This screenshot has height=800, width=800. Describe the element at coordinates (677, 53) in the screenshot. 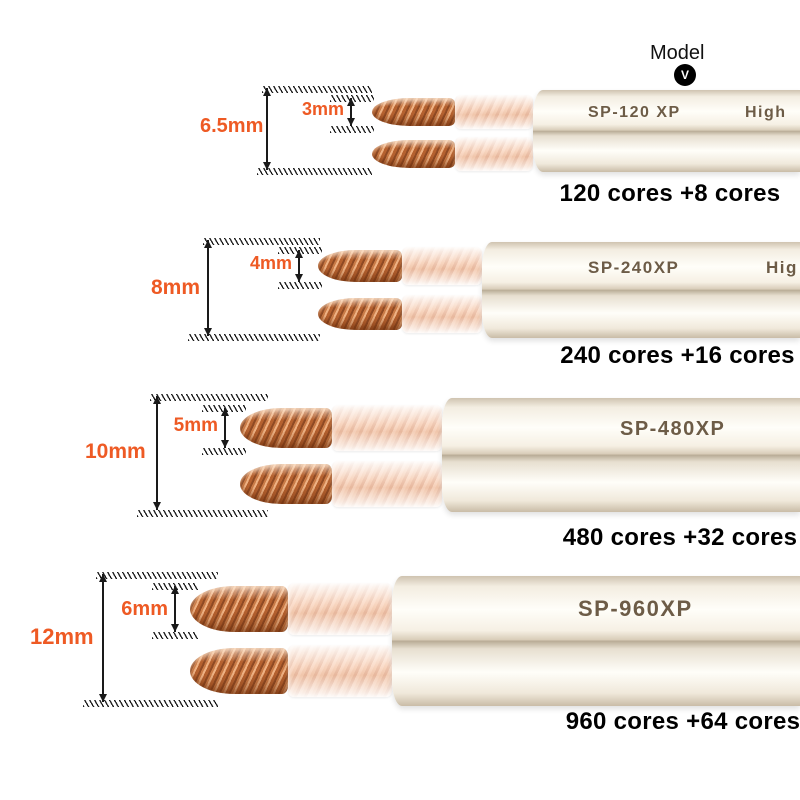

I see `model-heading: Model` at that location.